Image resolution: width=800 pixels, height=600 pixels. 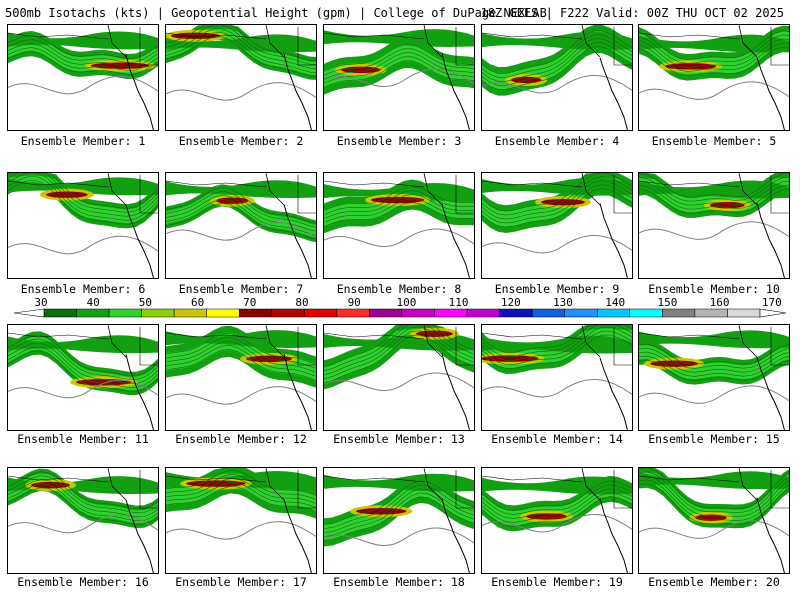 I want to click on panel-caption: Ensemble Member: 18, so click(x=399, y=582).